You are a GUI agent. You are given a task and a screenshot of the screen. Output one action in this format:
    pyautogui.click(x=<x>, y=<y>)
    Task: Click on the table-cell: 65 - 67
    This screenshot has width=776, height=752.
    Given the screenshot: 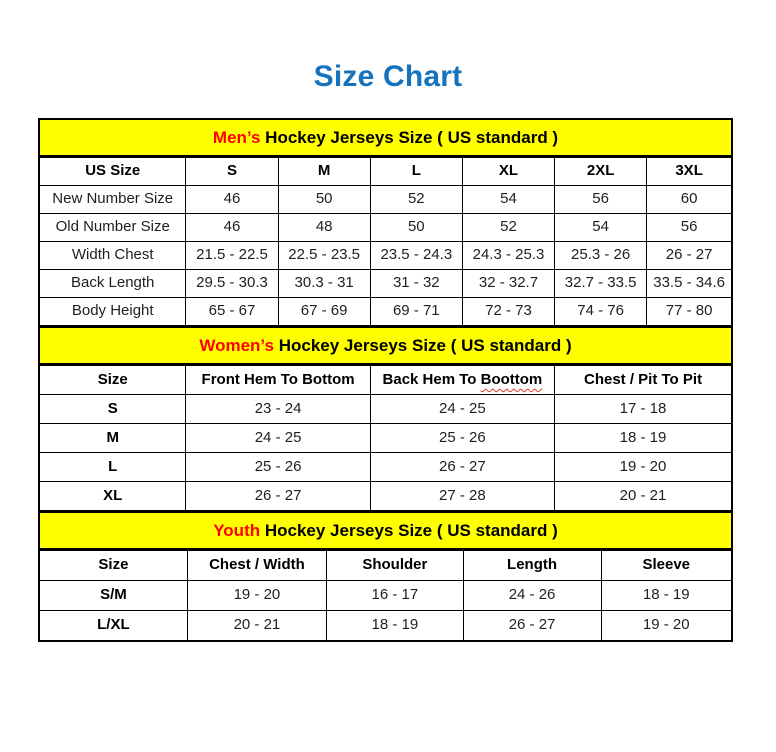 What is the action you would take?
    pyautogui.click(x=232, y=311)
    